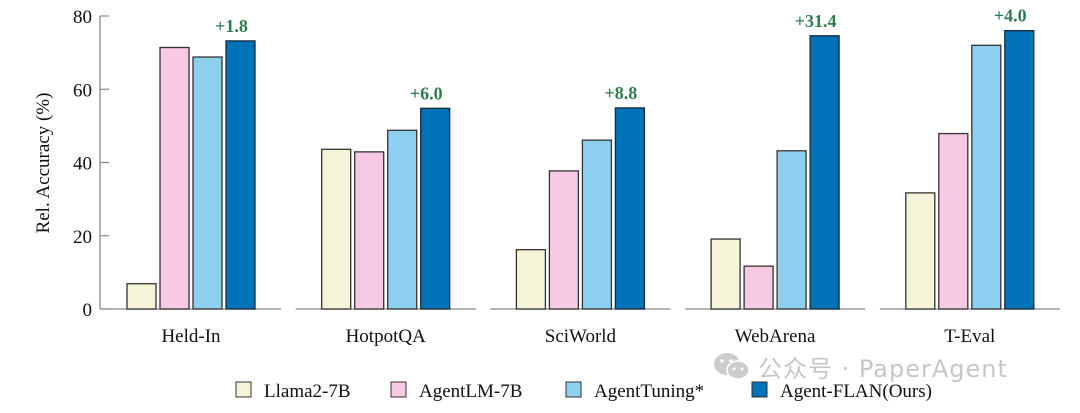 The image size is (1080, 413). Describe the element at coordinates (231, 26) in the screenshot. I see `gain-annotation: +1.8` at that location.